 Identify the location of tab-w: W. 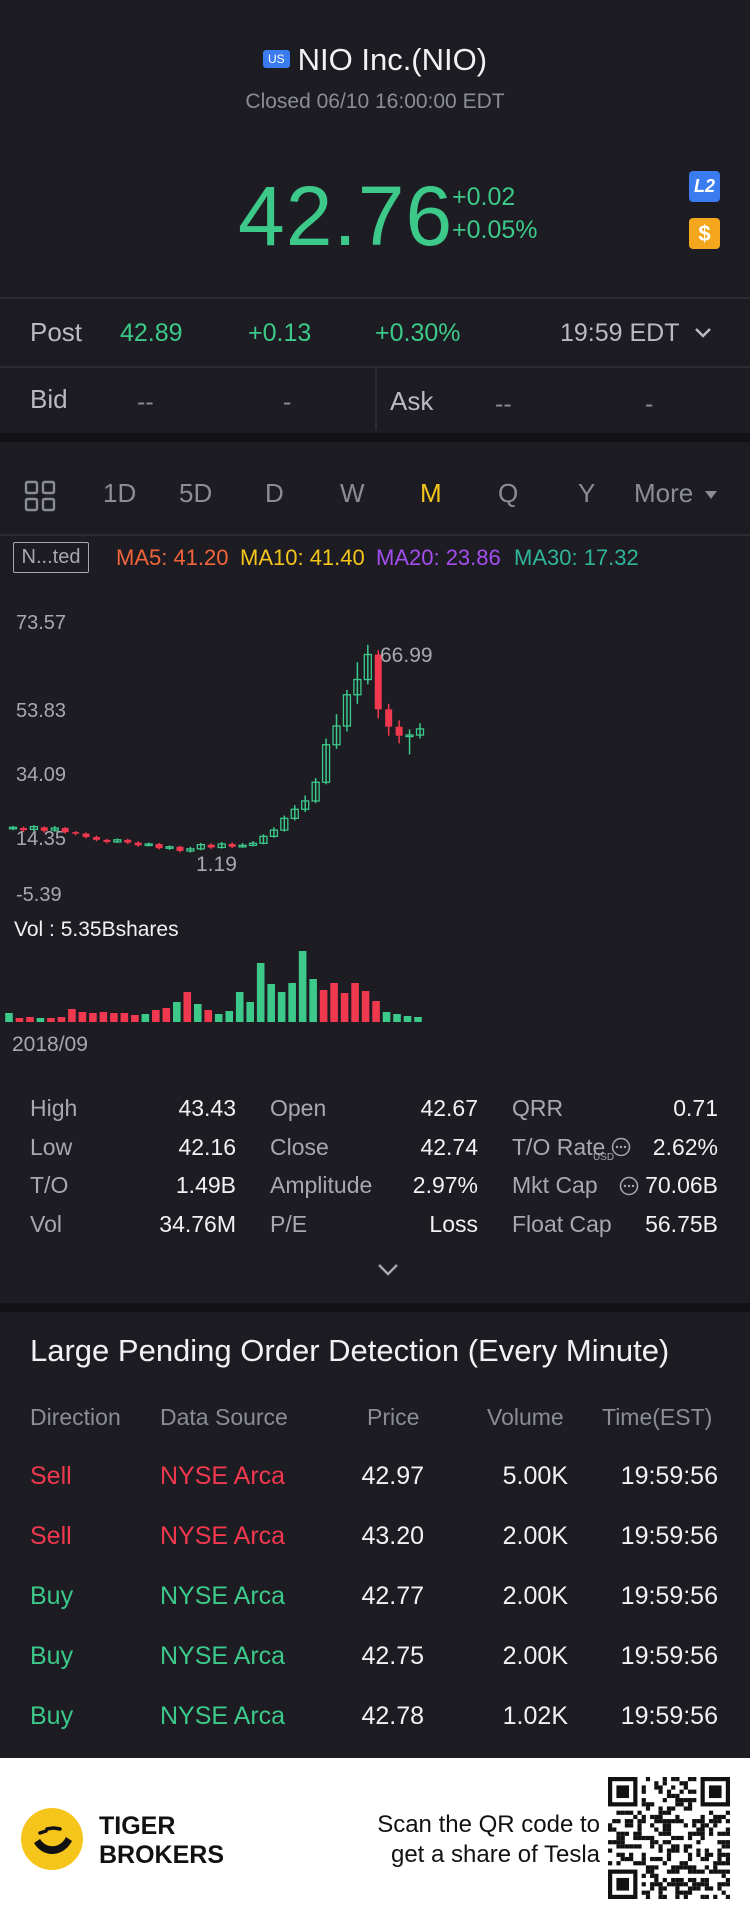
(352, 493).